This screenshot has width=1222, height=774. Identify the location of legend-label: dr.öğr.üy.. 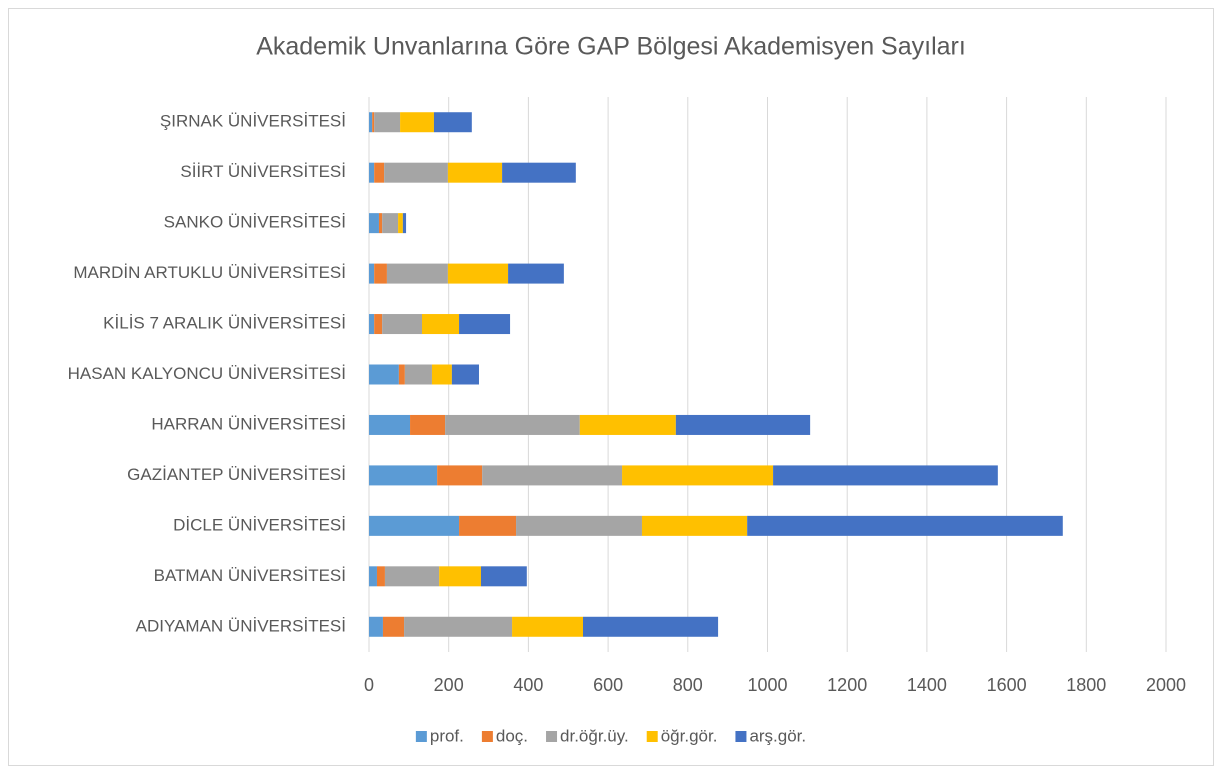
(594, 735).